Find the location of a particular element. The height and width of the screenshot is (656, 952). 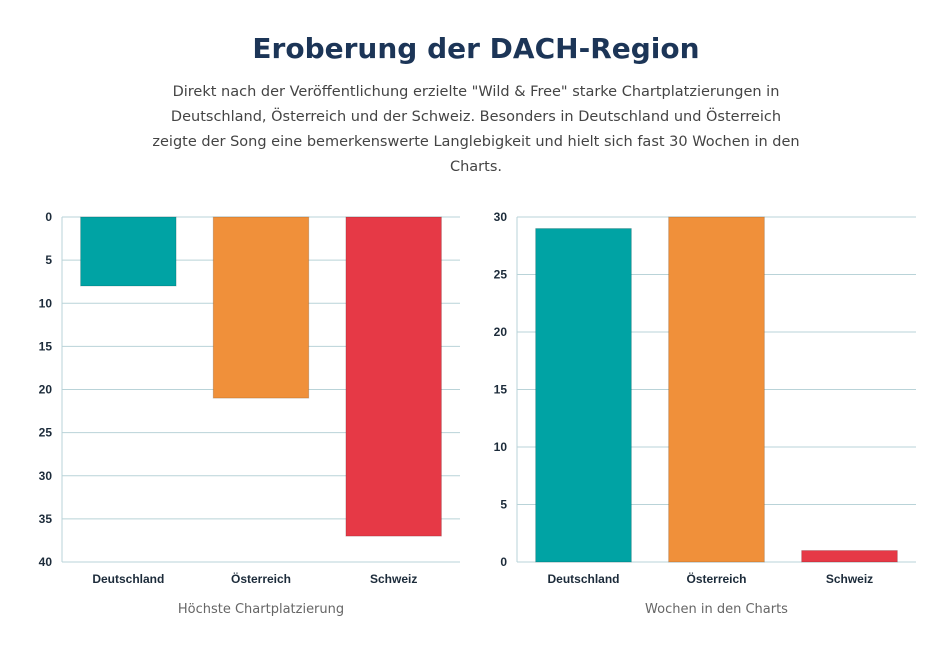

x-axis-title: Wochen in den Charts is located at coordinates (716, 609).